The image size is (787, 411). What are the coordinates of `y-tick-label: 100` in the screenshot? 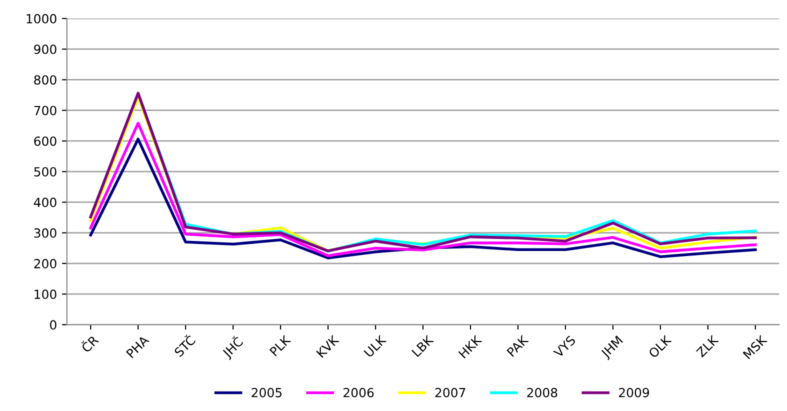 It's located at (45, 294).